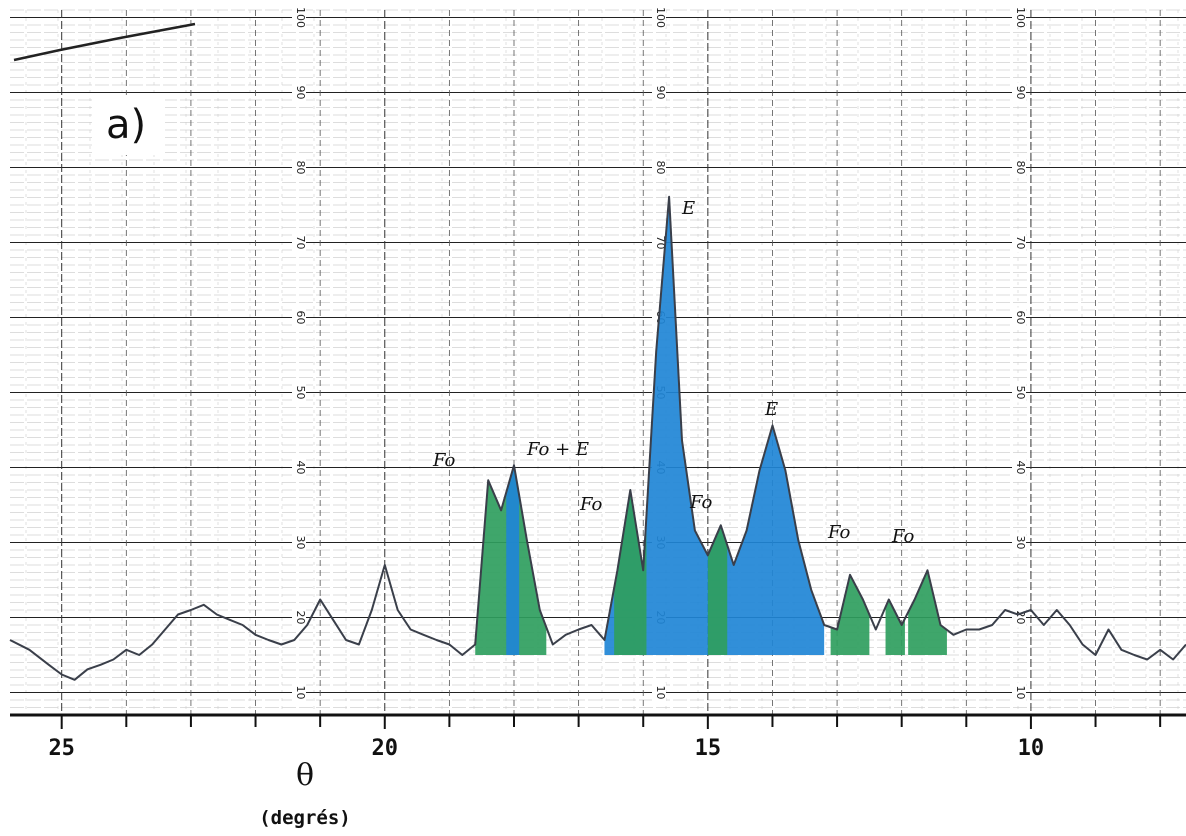  What do you see at coordinates (305, 818) in the screenshot?
I see `x-axis-unit: (degrés)` at bounding box center [305, 818].